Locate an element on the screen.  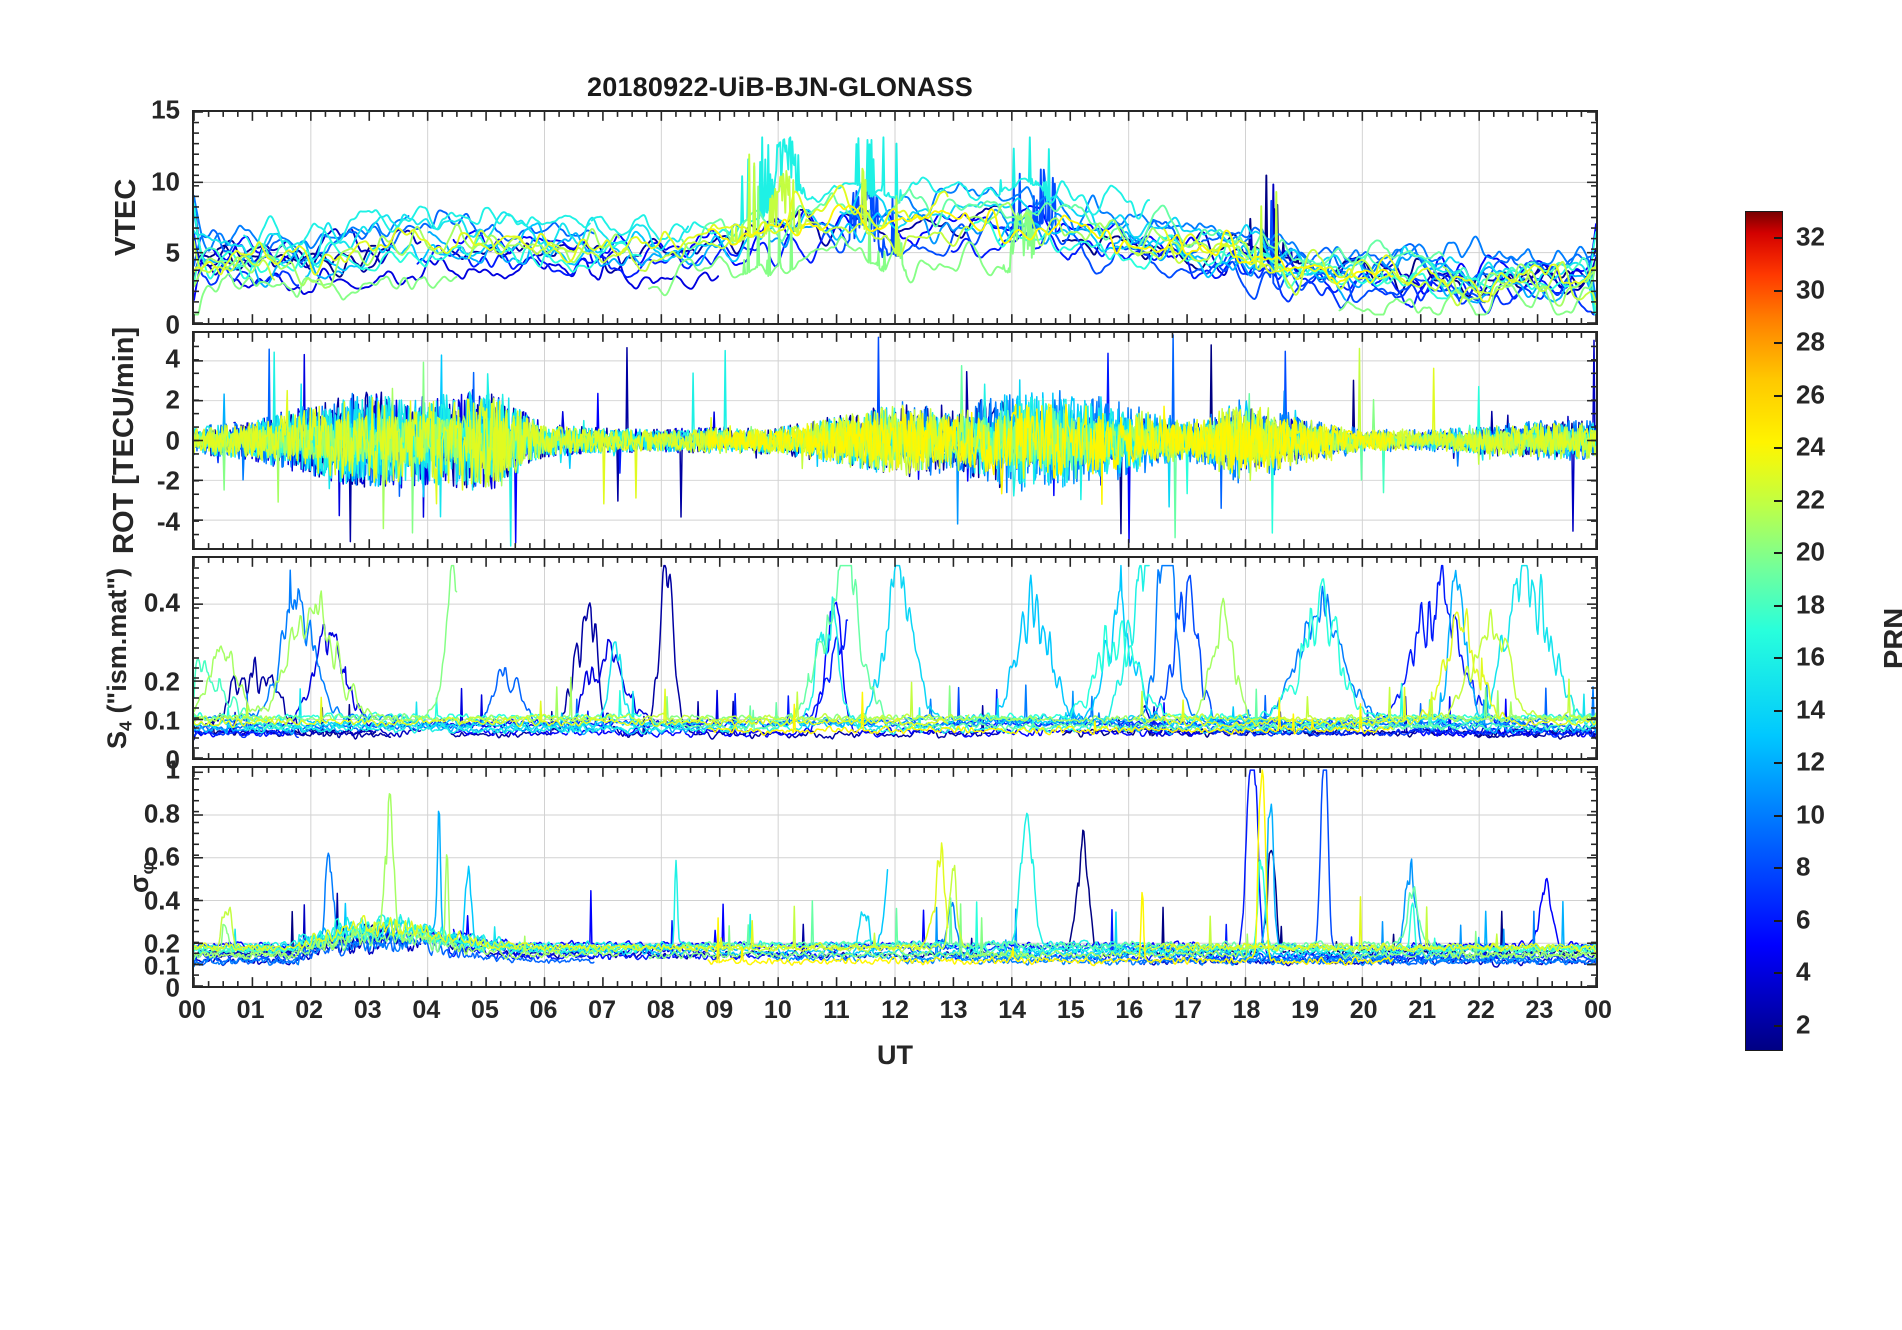
y-tick-label-rot: 2 is located at coordinates (172, 399).